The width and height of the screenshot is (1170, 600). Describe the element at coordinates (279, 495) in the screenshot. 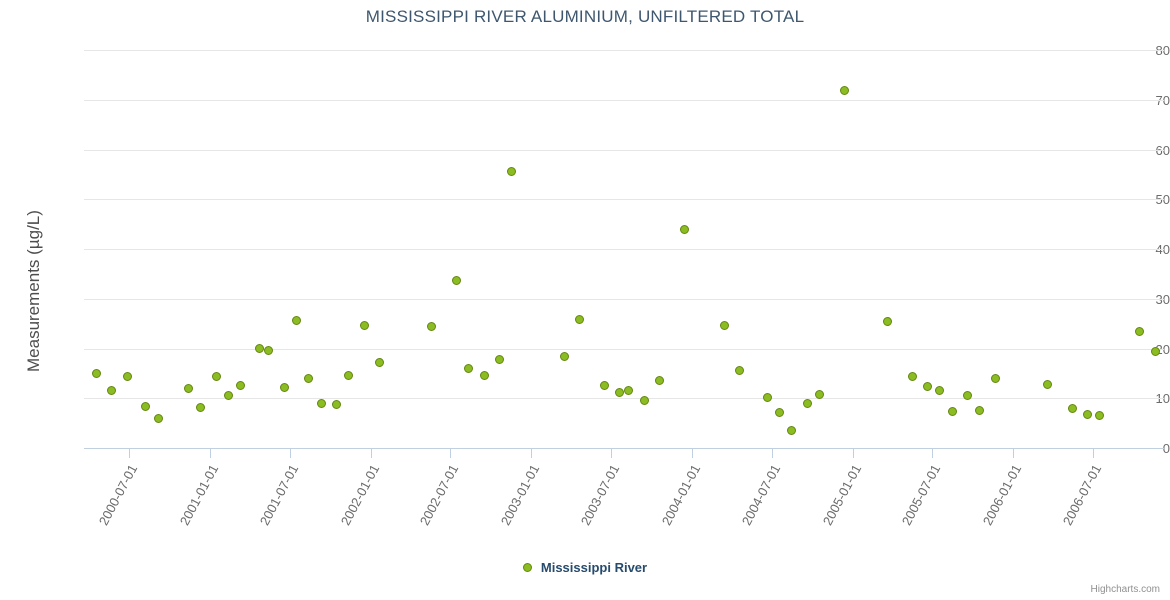

I see `x-axis-tick-label: 2001-07-01` at that location.